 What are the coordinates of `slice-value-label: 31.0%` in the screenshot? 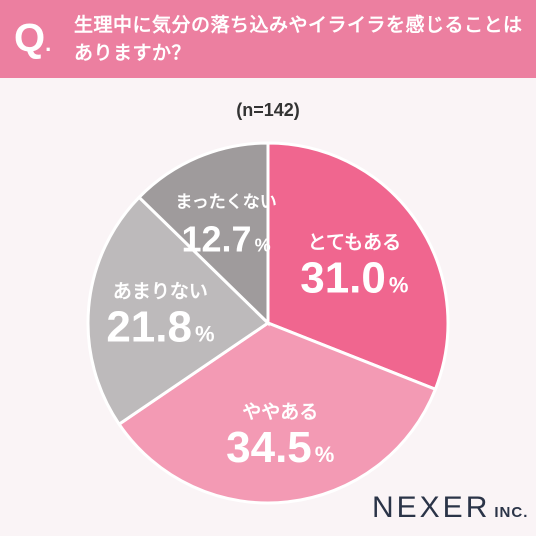 It's located at (354, 277).